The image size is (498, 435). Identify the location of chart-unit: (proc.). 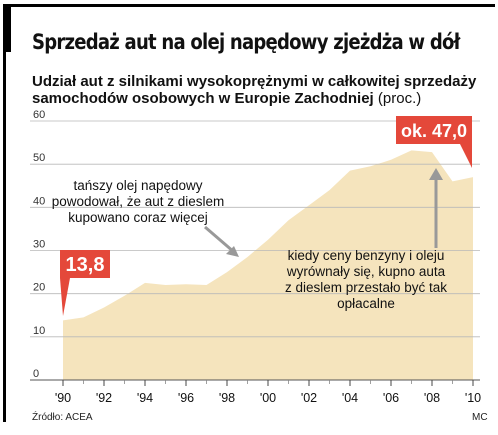
(399, 98).